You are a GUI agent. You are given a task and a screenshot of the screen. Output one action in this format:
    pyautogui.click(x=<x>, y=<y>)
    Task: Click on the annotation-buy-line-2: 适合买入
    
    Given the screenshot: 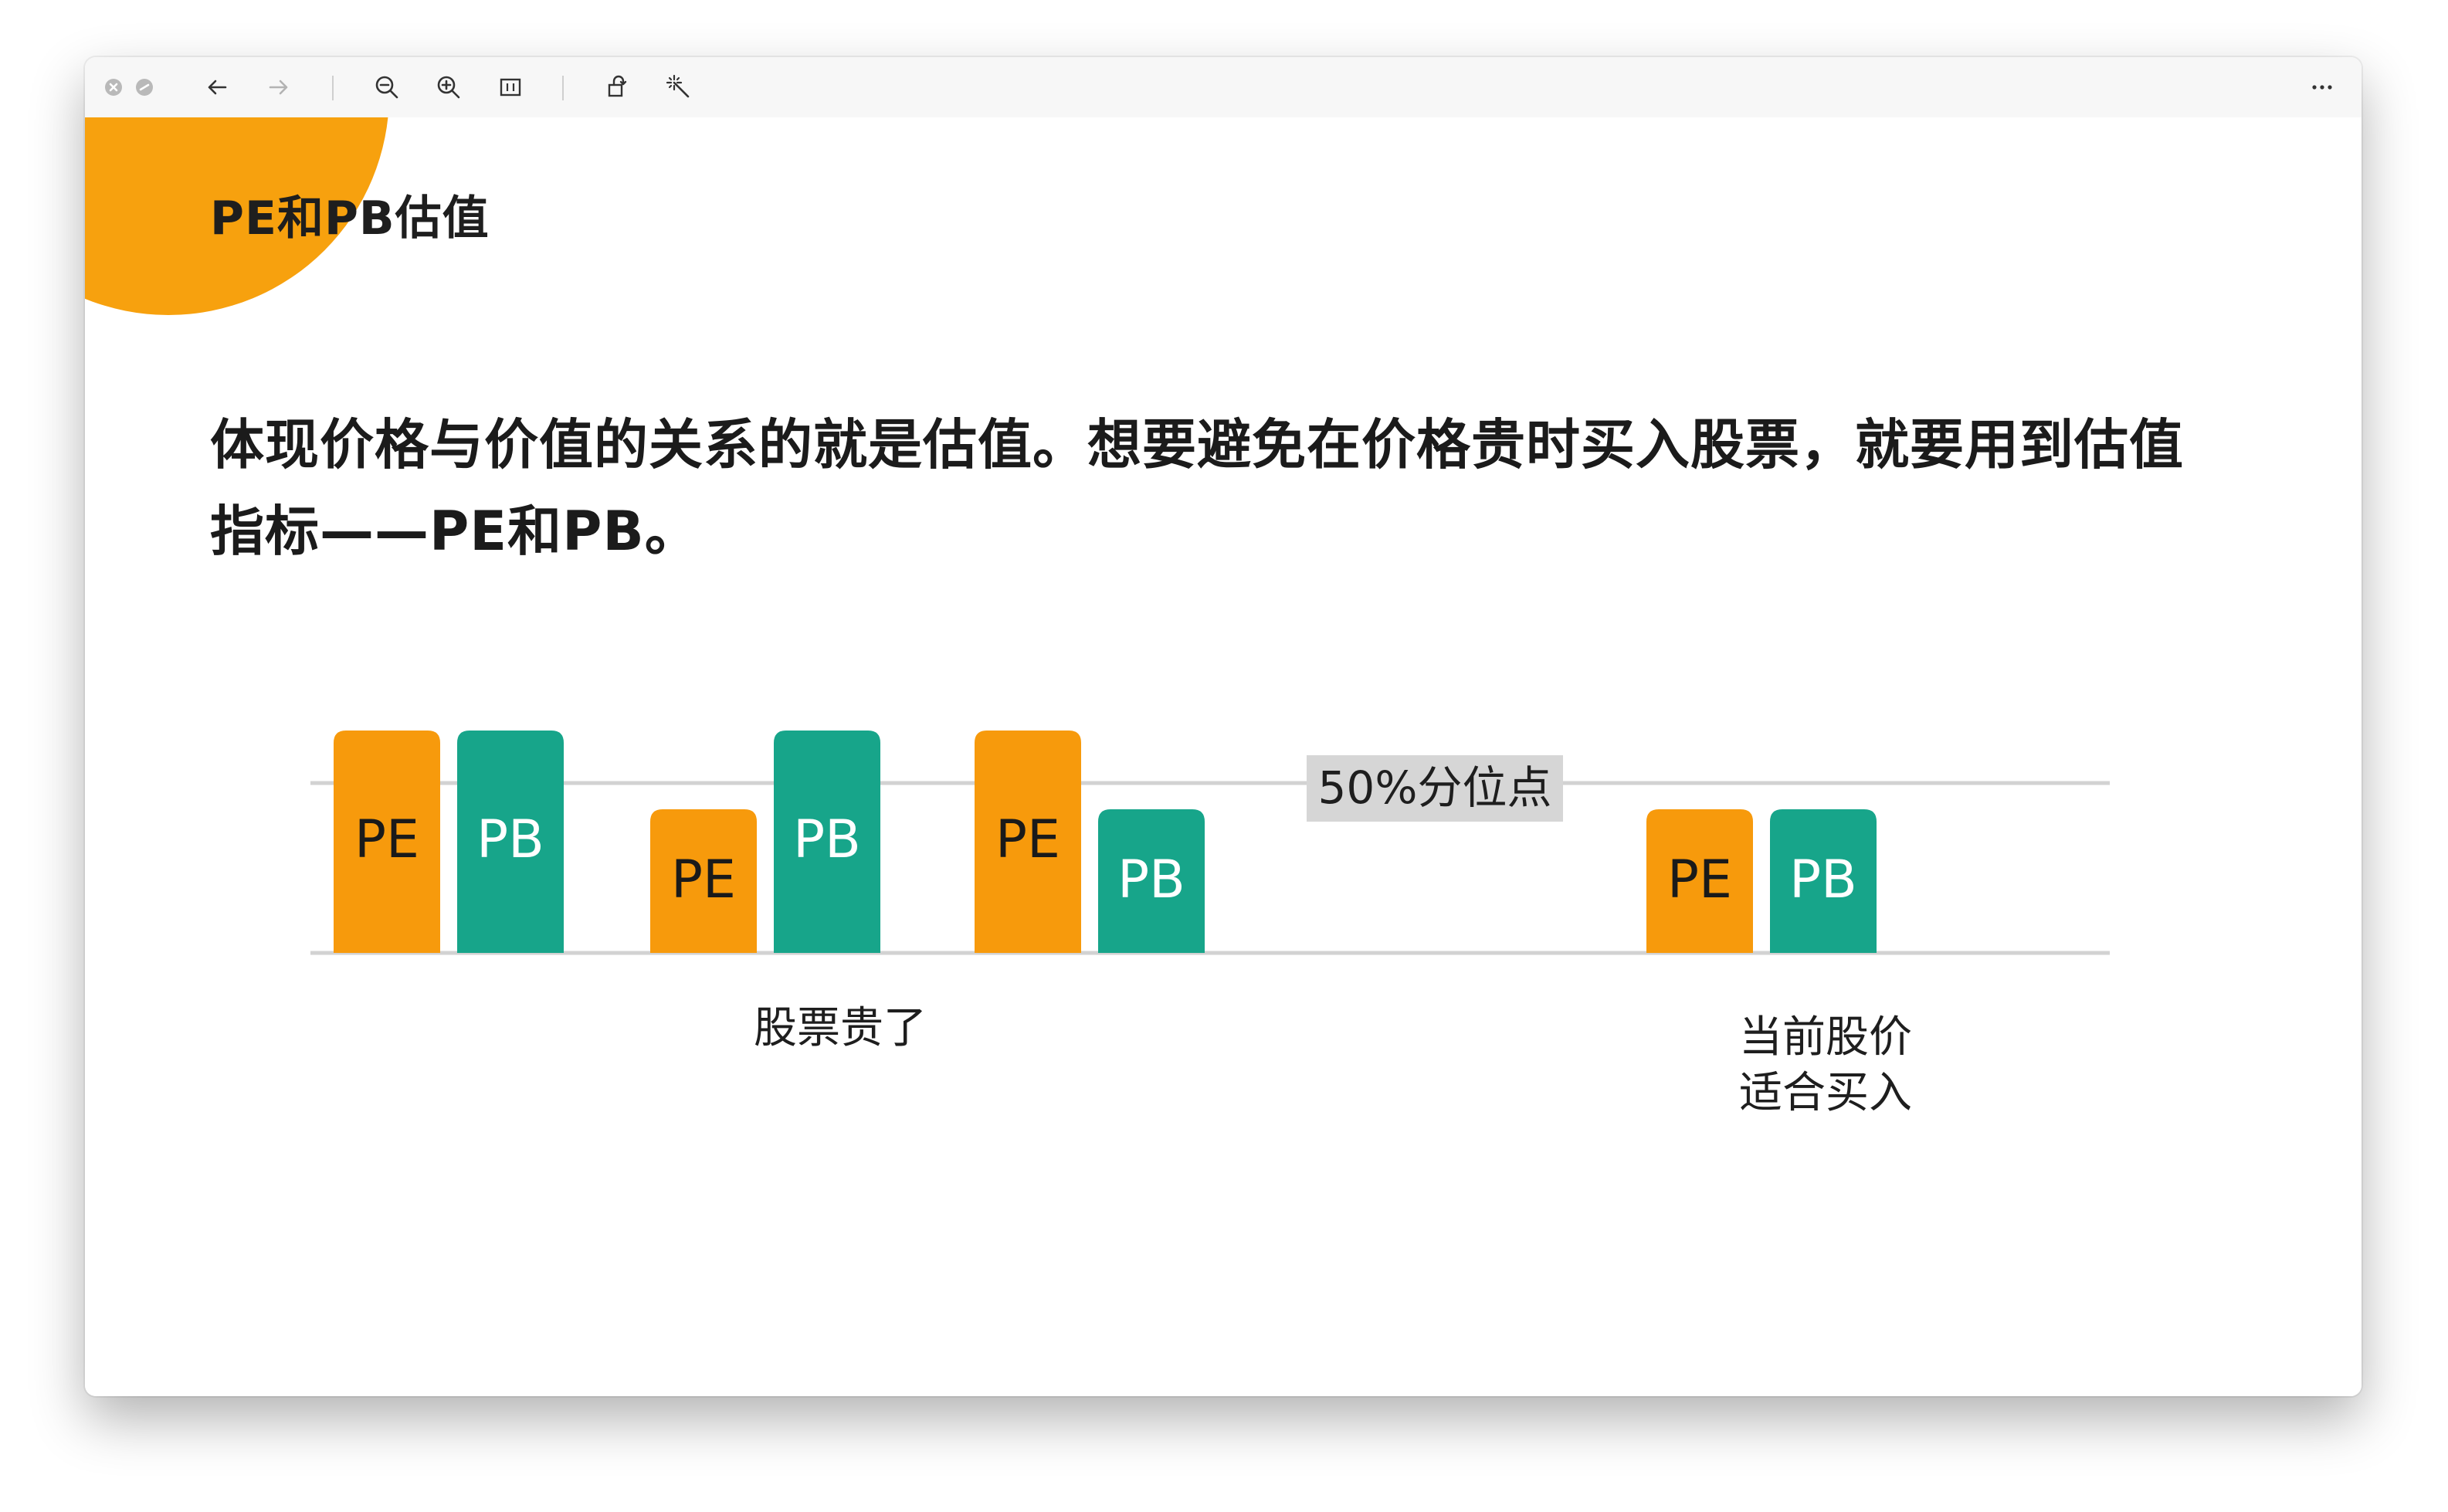 What is the action you would take?
    pyautogui.click(x=1826, y=1093)
    